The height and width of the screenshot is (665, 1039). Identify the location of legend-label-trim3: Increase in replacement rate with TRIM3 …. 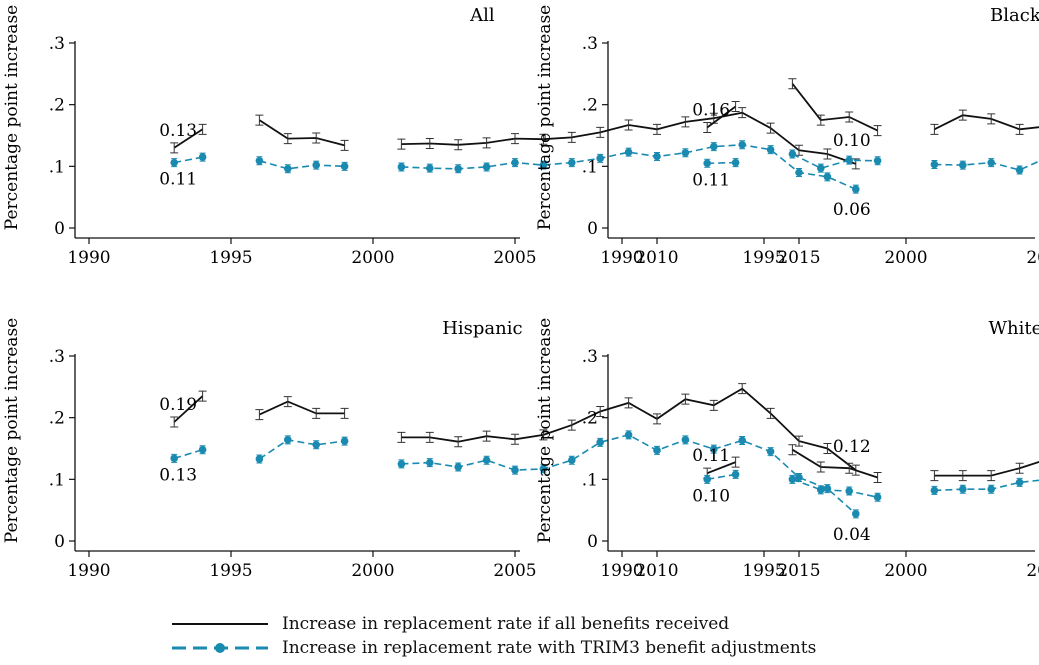
(549, 648).